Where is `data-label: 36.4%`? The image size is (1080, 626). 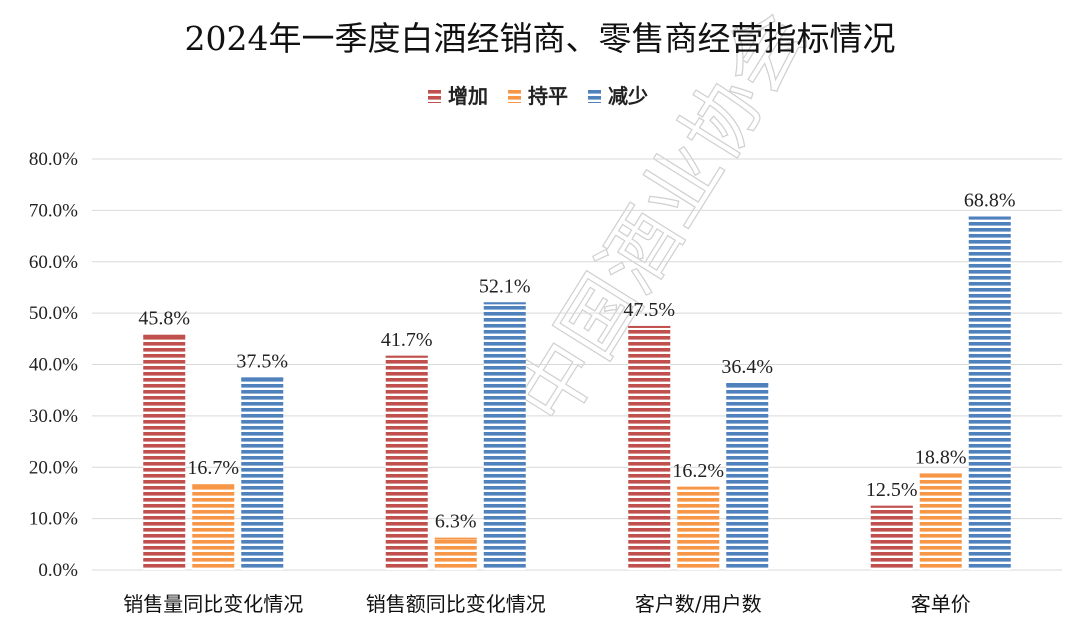
data-label: 36.4% is located at coordinates (747, 367).